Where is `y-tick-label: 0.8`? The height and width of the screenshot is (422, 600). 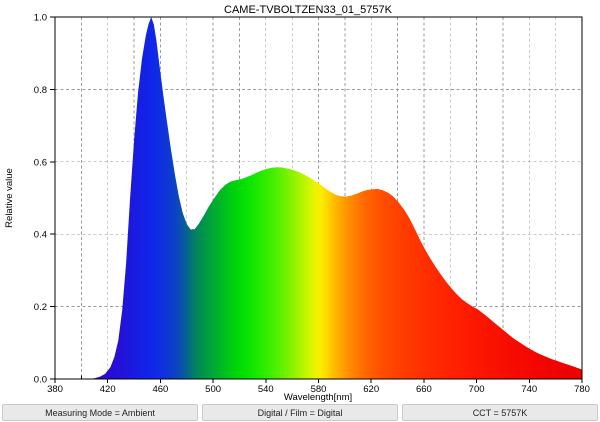 y-tick-label: 0.8 is located at coordinates (40, 90).